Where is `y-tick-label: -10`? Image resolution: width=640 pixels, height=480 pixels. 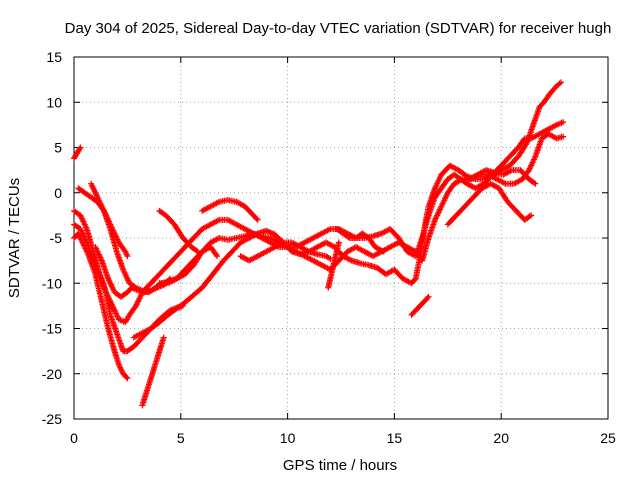 y-tick-label: -10 is located at coordinates (52, 283).